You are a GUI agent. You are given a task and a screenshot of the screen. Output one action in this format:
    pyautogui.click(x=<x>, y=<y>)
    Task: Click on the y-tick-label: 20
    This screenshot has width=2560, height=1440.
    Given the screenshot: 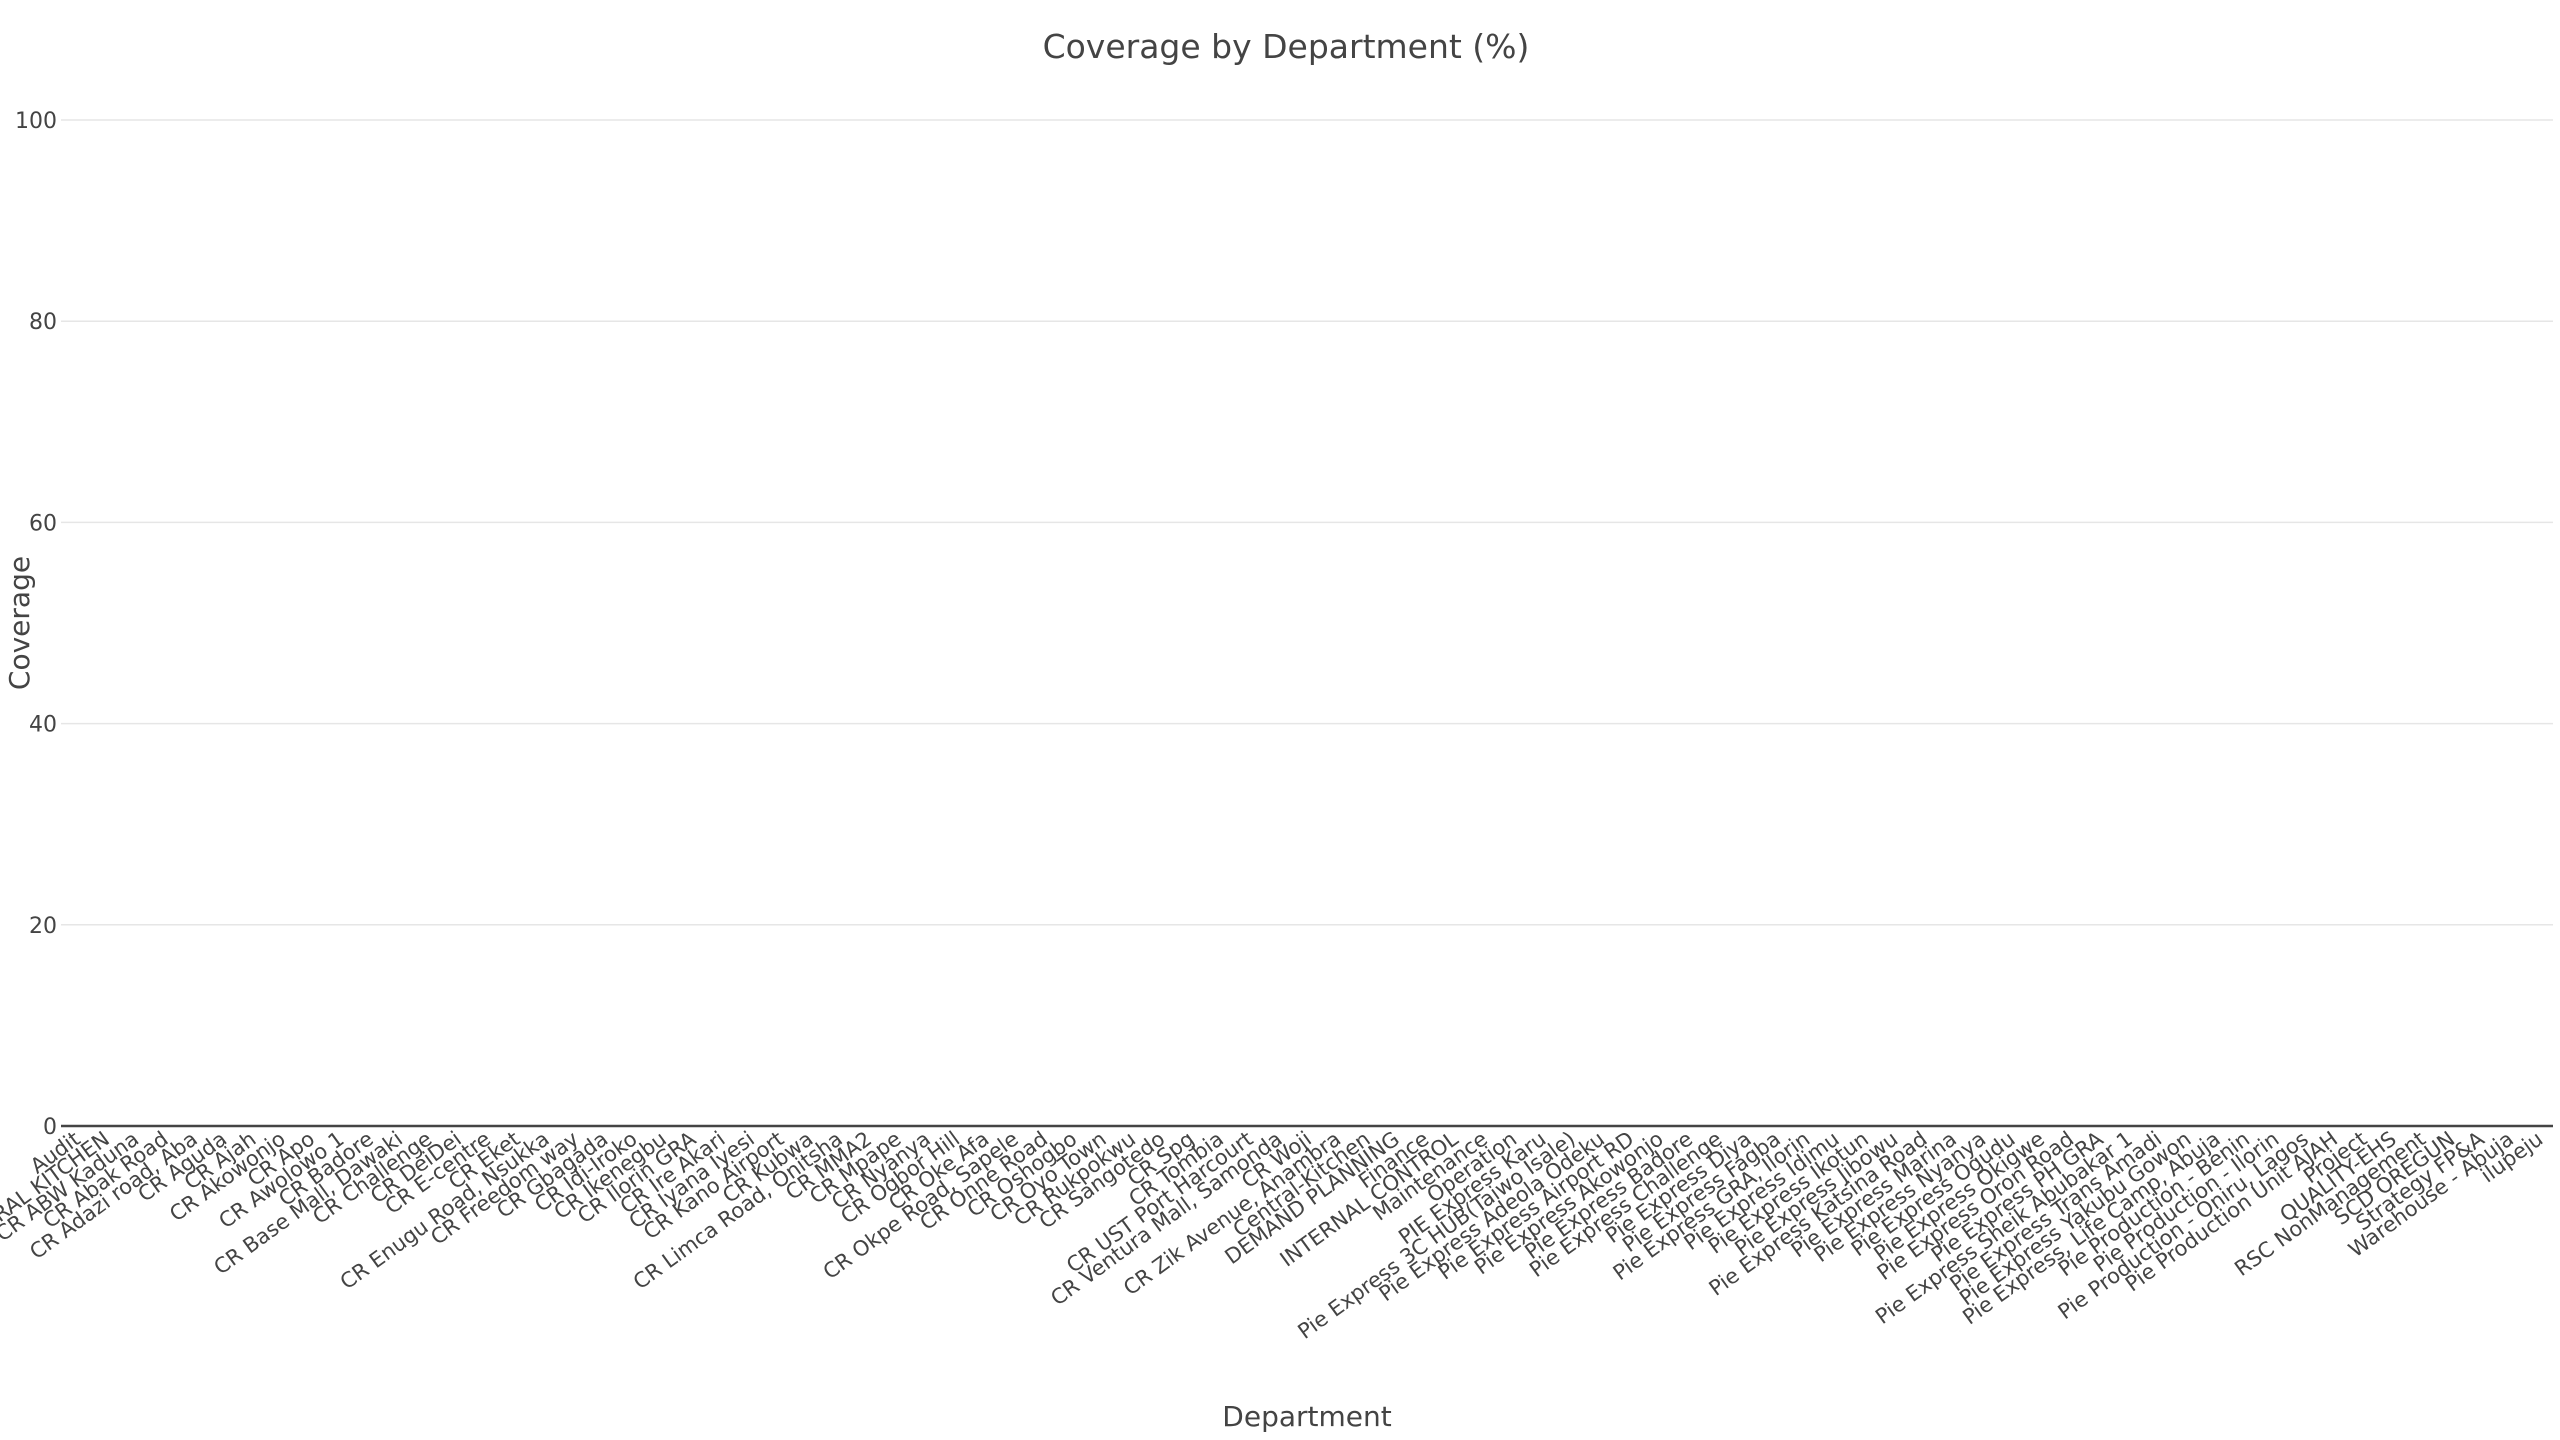 What is the action you would take?
    pyautogui.click(x=43, y=926)
    